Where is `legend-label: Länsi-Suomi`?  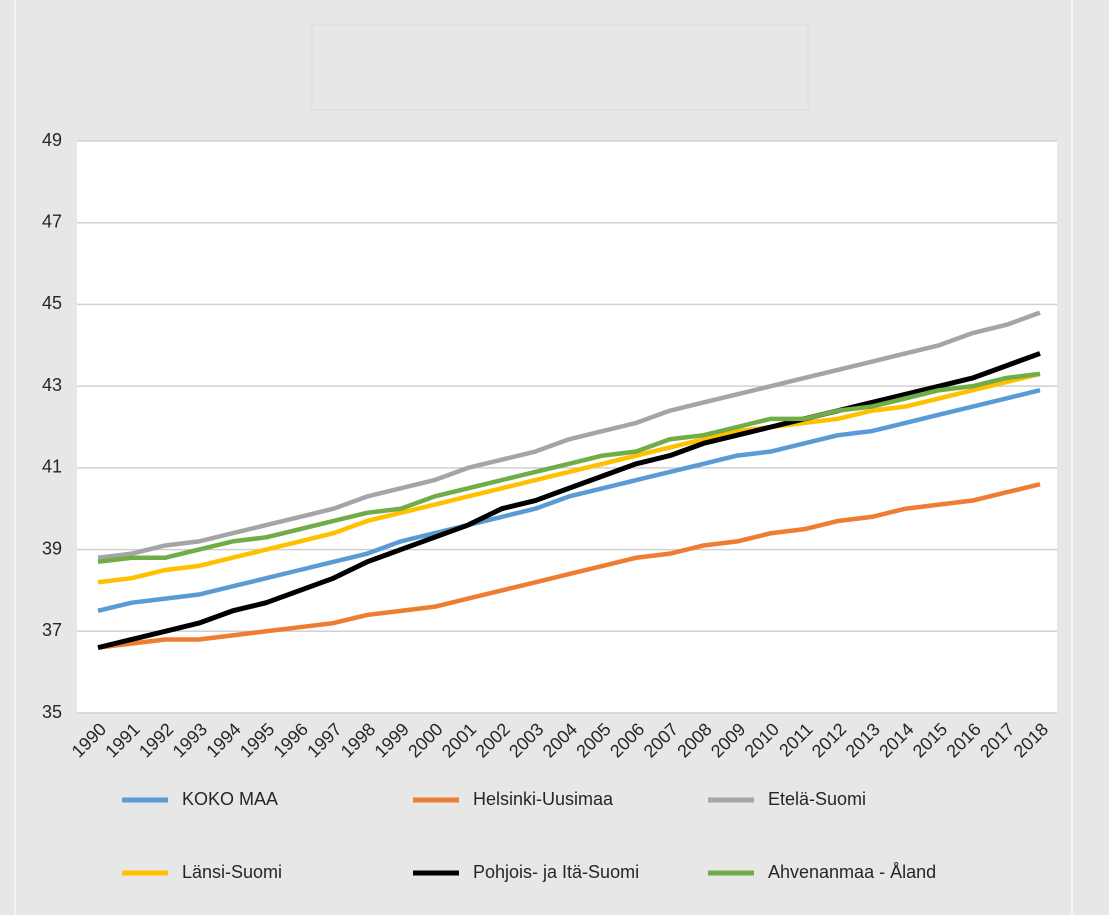 legend-label: Länsi-Suomi is located at coordinates (232, 872).